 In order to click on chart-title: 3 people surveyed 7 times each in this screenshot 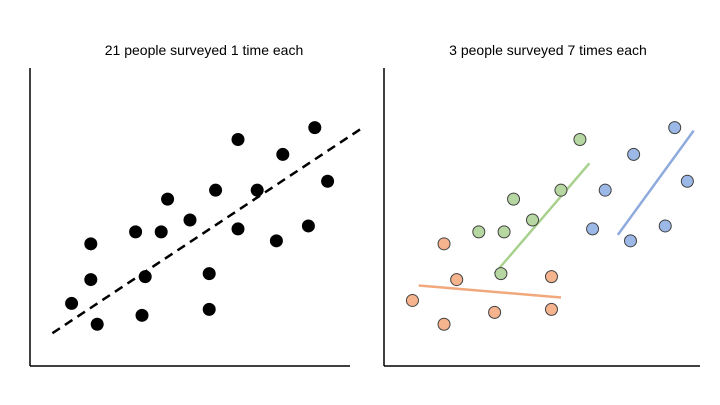, I will do `click(548, 50)`.